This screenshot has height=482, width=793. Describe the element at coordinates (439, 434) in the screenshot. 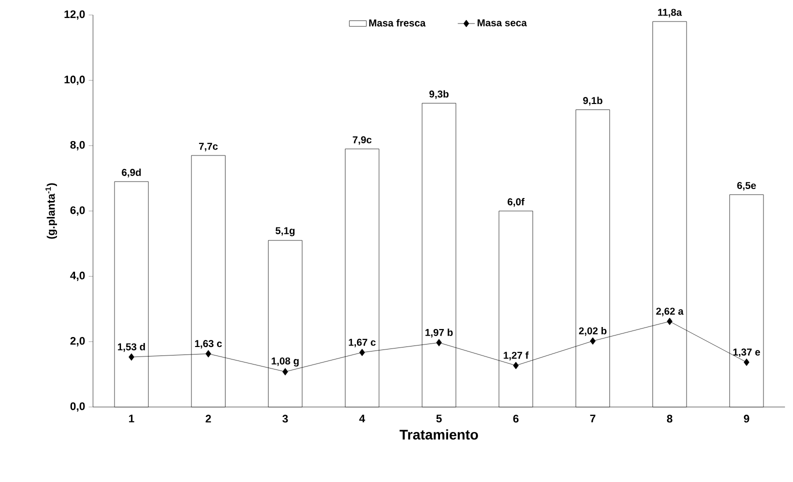

I see `x-axis-title: Tratamiento` at that location.